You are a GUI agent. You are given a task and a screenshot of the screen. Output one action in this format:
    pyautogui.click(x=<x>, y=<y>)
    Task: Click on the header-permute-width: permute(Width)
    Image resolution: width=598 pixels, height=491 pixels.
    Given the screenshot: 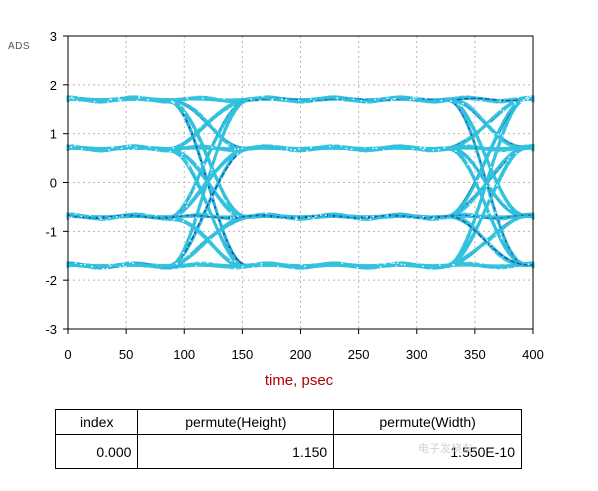 What is the action you would take?
    pyautogui.click(x=427, y=422)
    